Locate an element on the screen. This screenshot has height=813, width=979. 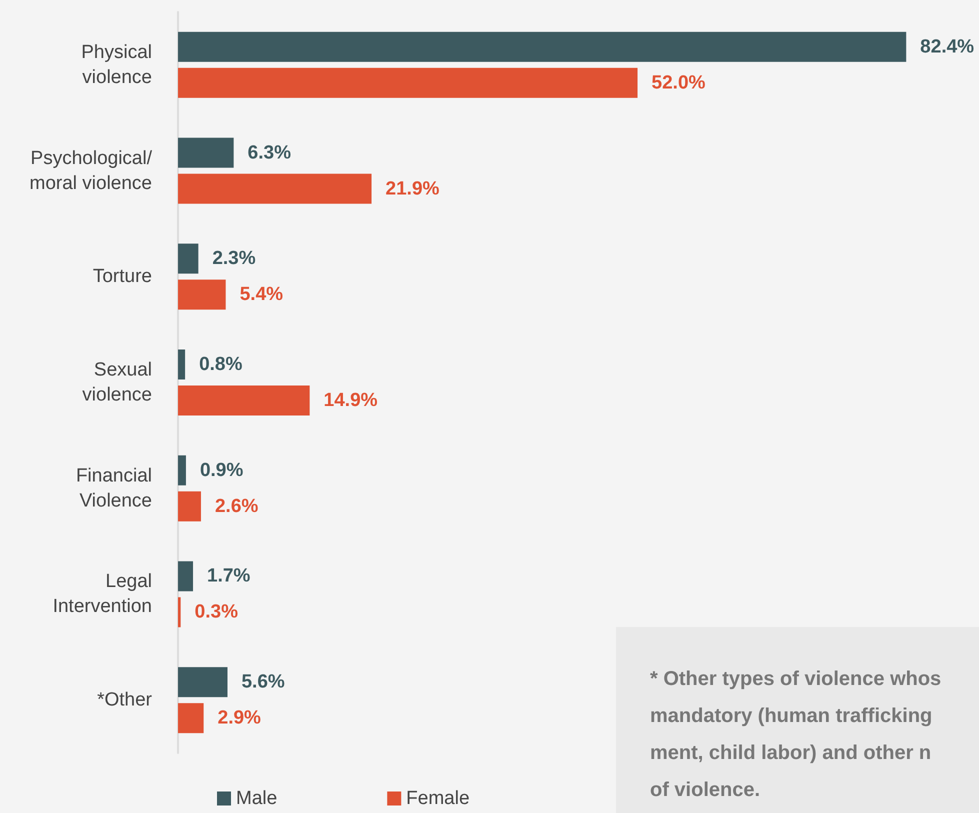
data-label: 5.6% is located at coordinates (263, 682).